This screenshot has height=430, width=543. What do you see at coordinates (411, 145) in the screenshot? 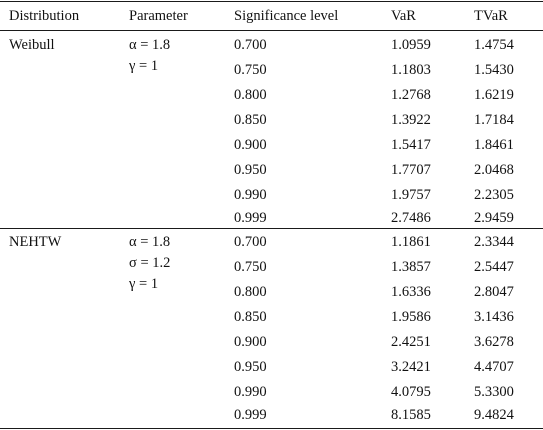
I see `var-cell: 1.5417` at bounding box center [411, 145].